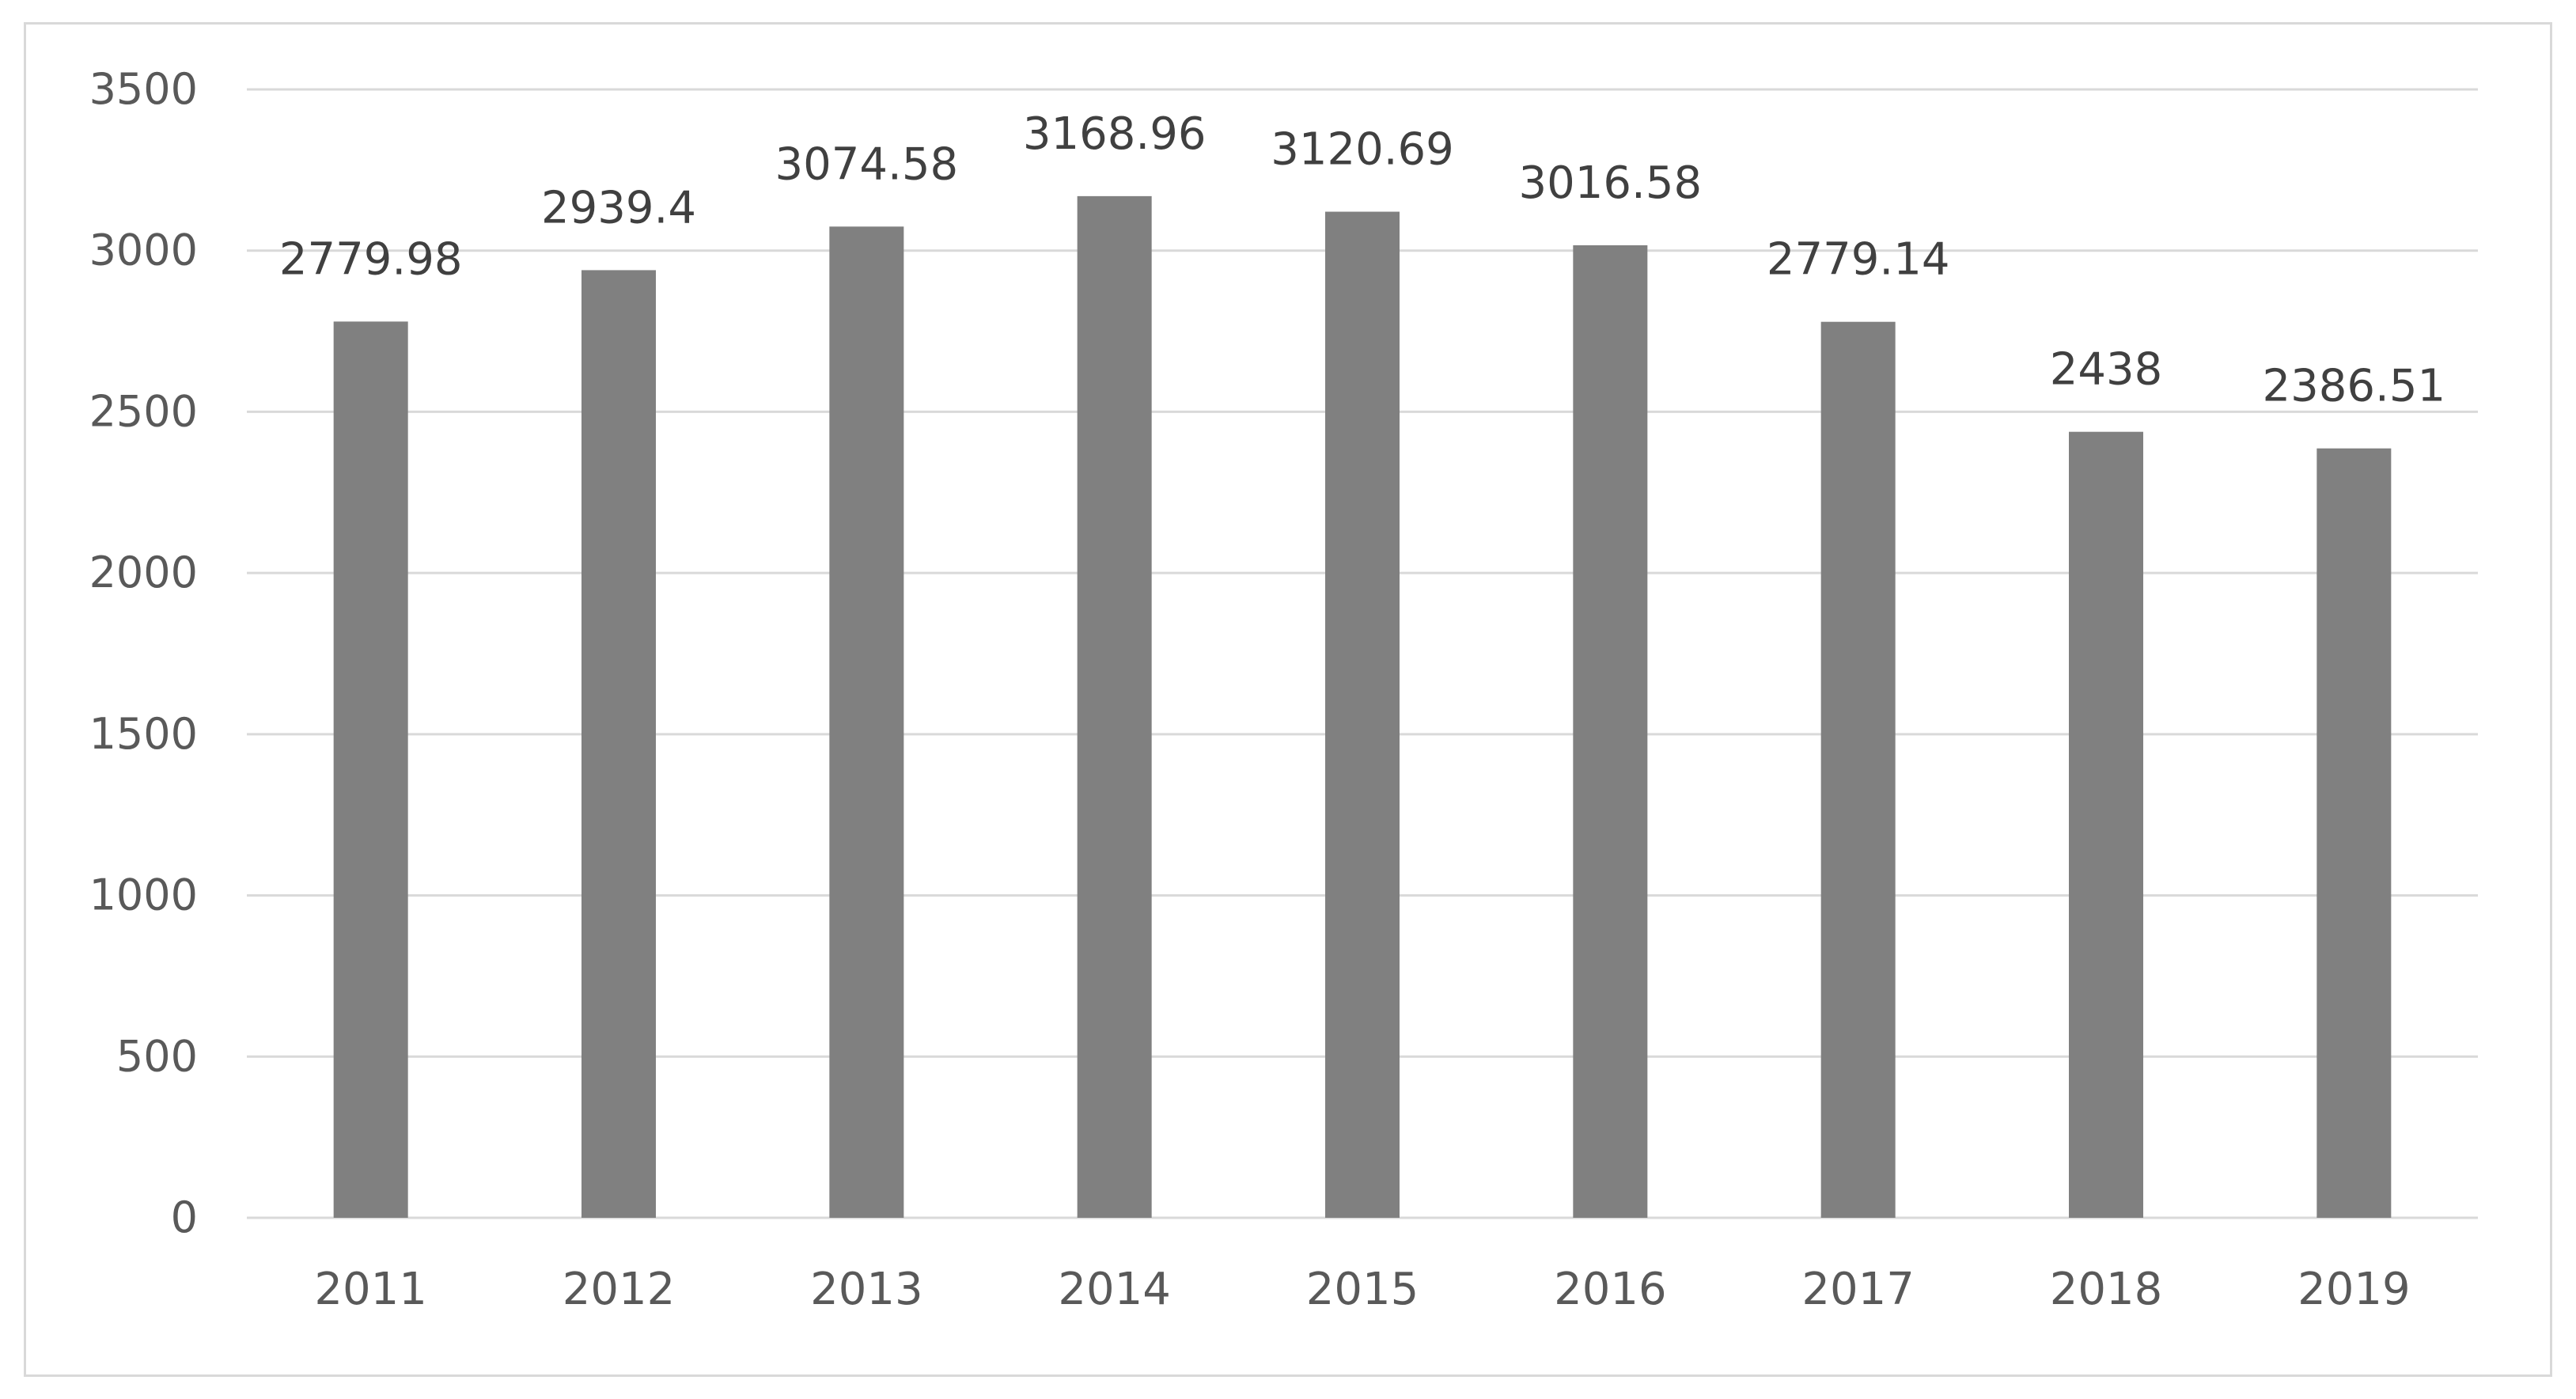  I want to click on x-axis-categories: 2011 2012 2013 2014 2015 2016 2017 2018 2019, so click(1362, 1289).